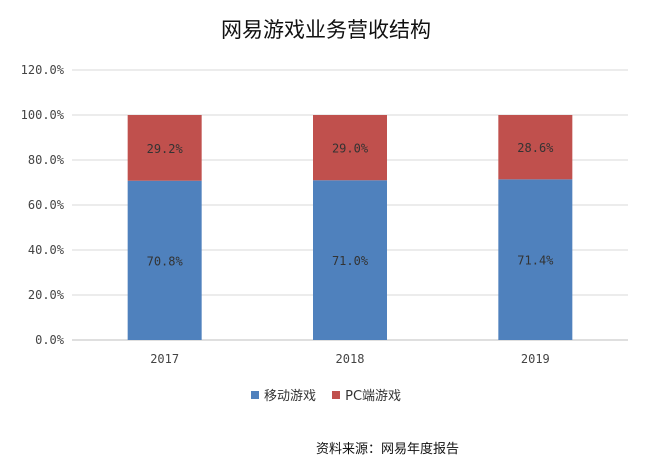  I want to click on legend-item-pc: PC端游戏, so click(366, 394).